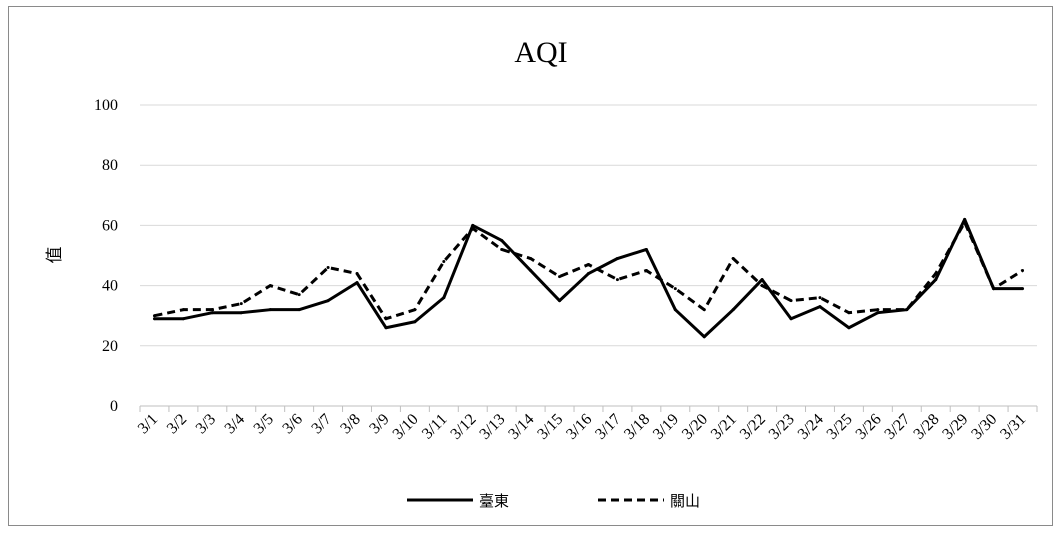  I want to click on x-tick-label: 3/20, so click(695, 427).